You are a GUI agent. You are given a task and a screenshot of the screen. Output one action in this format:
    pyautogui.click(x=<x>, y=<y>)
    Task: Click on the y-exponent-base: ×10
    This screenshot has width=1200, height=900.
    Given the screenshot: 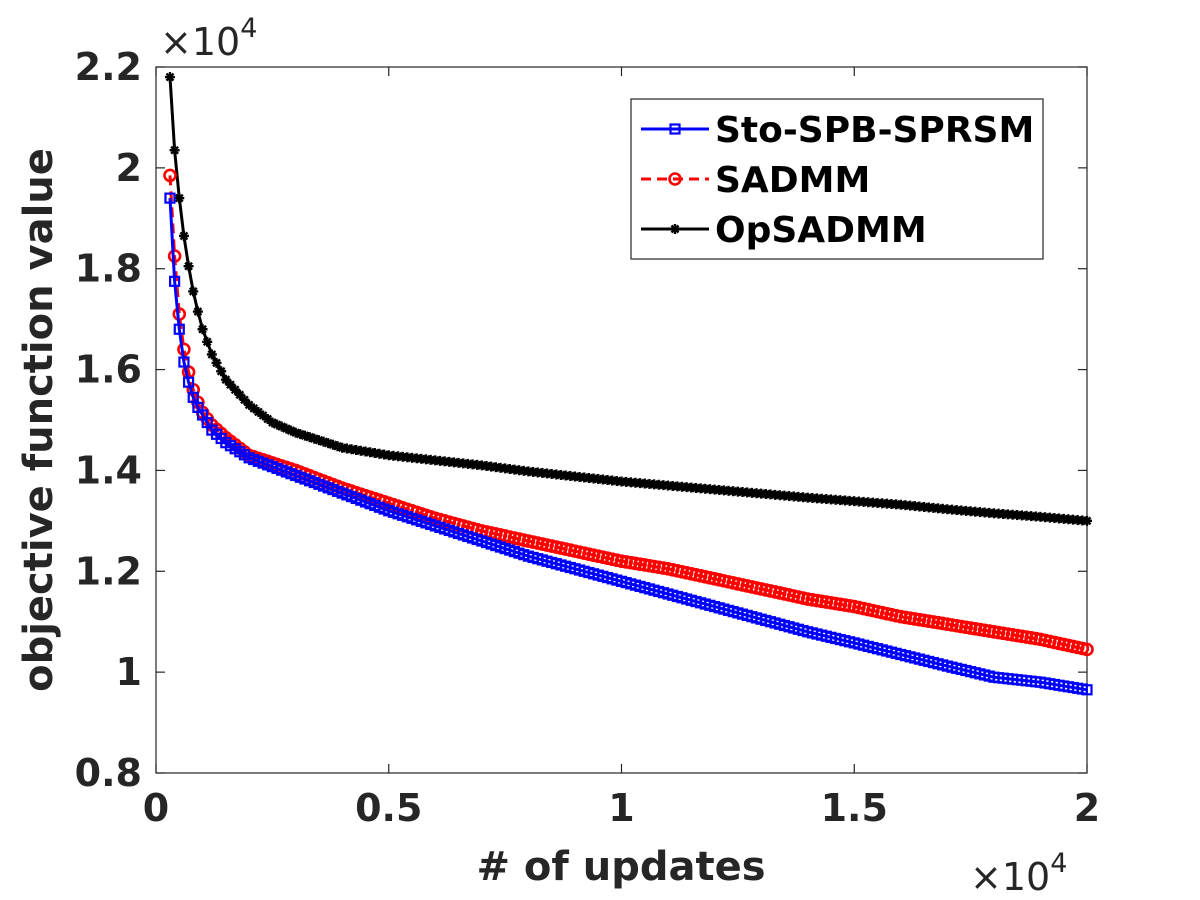 What is the action you would take?
    pyautogui.click(x=200, y=42)
    